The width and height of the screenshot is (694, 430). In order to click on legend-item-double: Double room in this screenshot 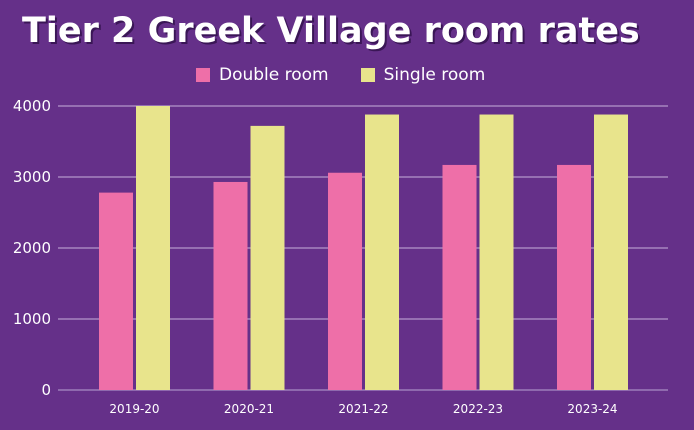, I will do `click(262, 75)`.